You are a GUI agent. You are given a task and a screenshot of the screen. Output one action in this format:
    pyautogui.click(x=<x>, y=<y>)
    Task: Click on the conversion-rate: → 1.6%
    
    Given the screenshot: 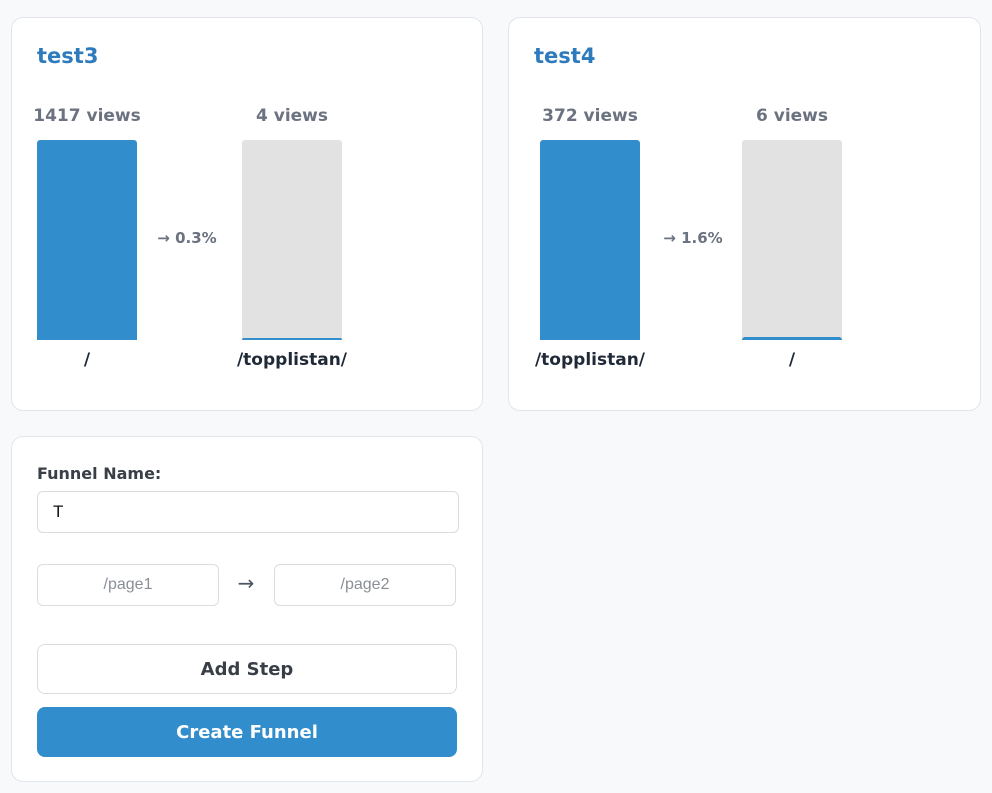 What is the action you would take?
    pyautogui.click(x=693, y=238)
    